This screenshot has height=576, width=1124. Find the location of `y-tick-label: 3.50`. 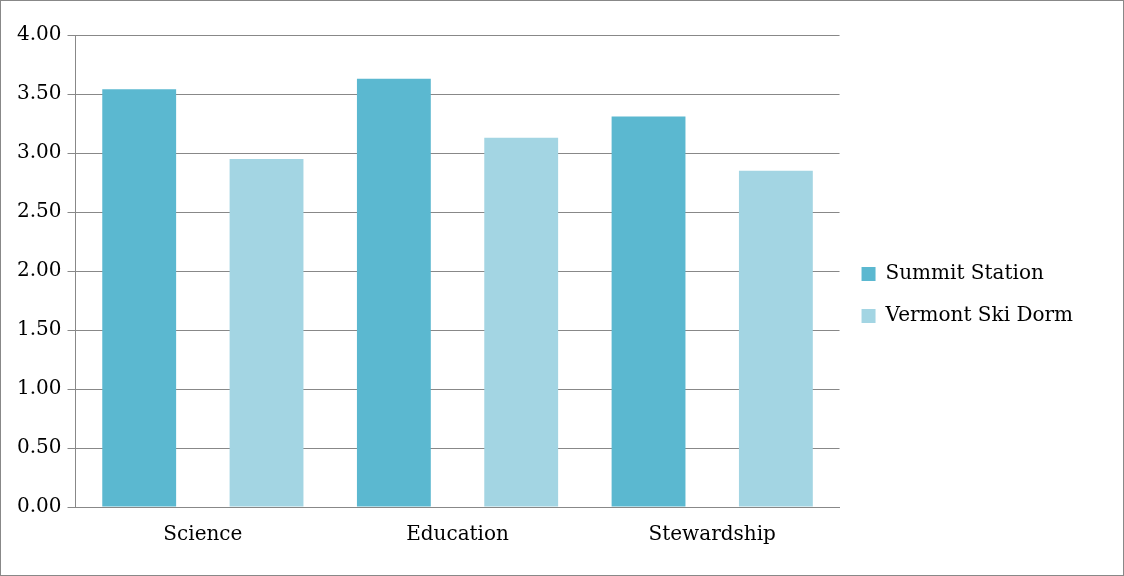

y-tick-label: 3.50 is located at coordinates (39, 92).